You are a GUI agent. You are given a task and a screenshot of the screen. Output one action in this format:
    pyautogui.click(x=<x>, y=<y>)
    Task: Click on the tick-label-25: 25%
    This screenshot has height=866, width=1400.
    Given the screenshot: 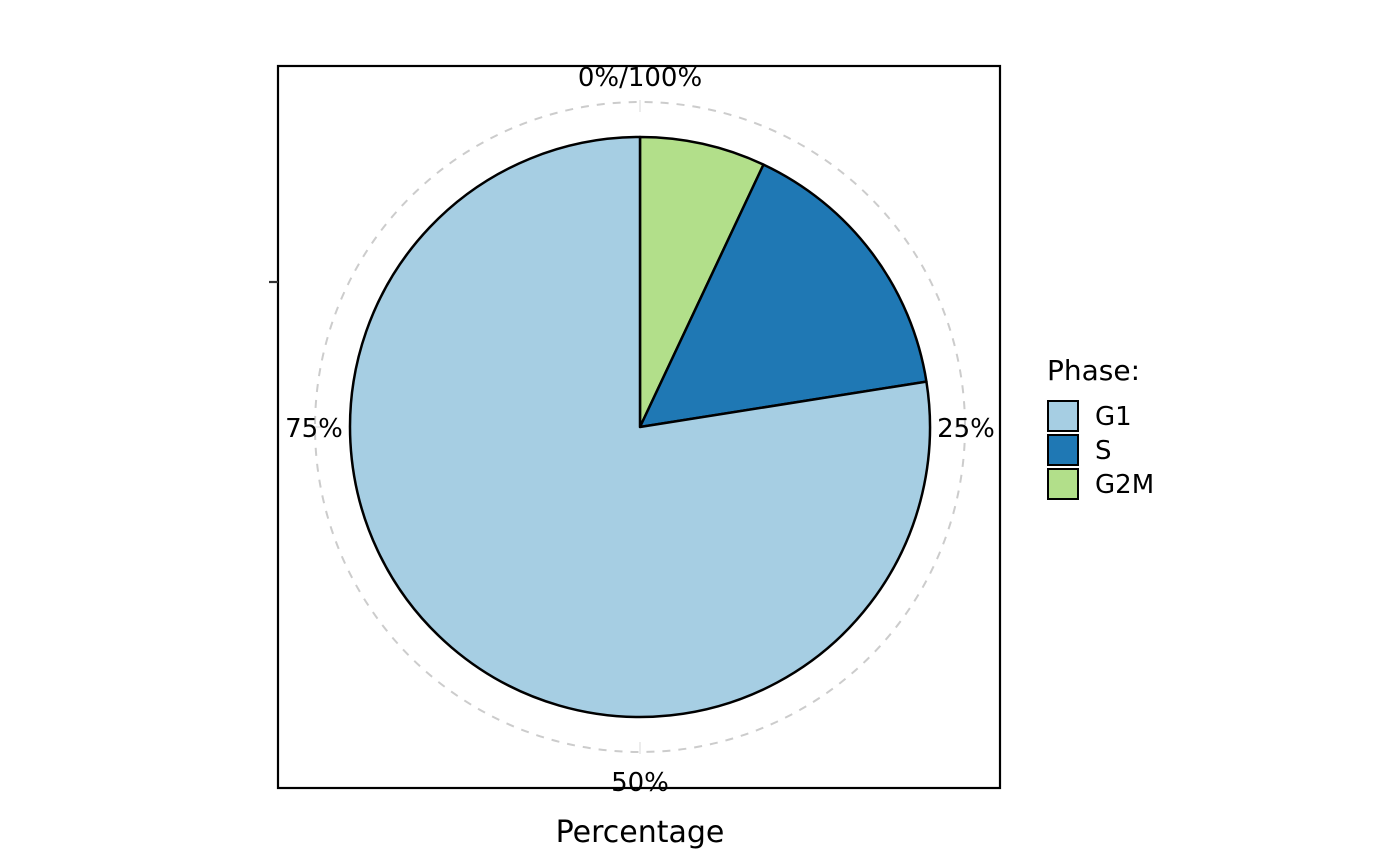 What is the action you would take?
    pyautogui.click(x=966, y=429)
    